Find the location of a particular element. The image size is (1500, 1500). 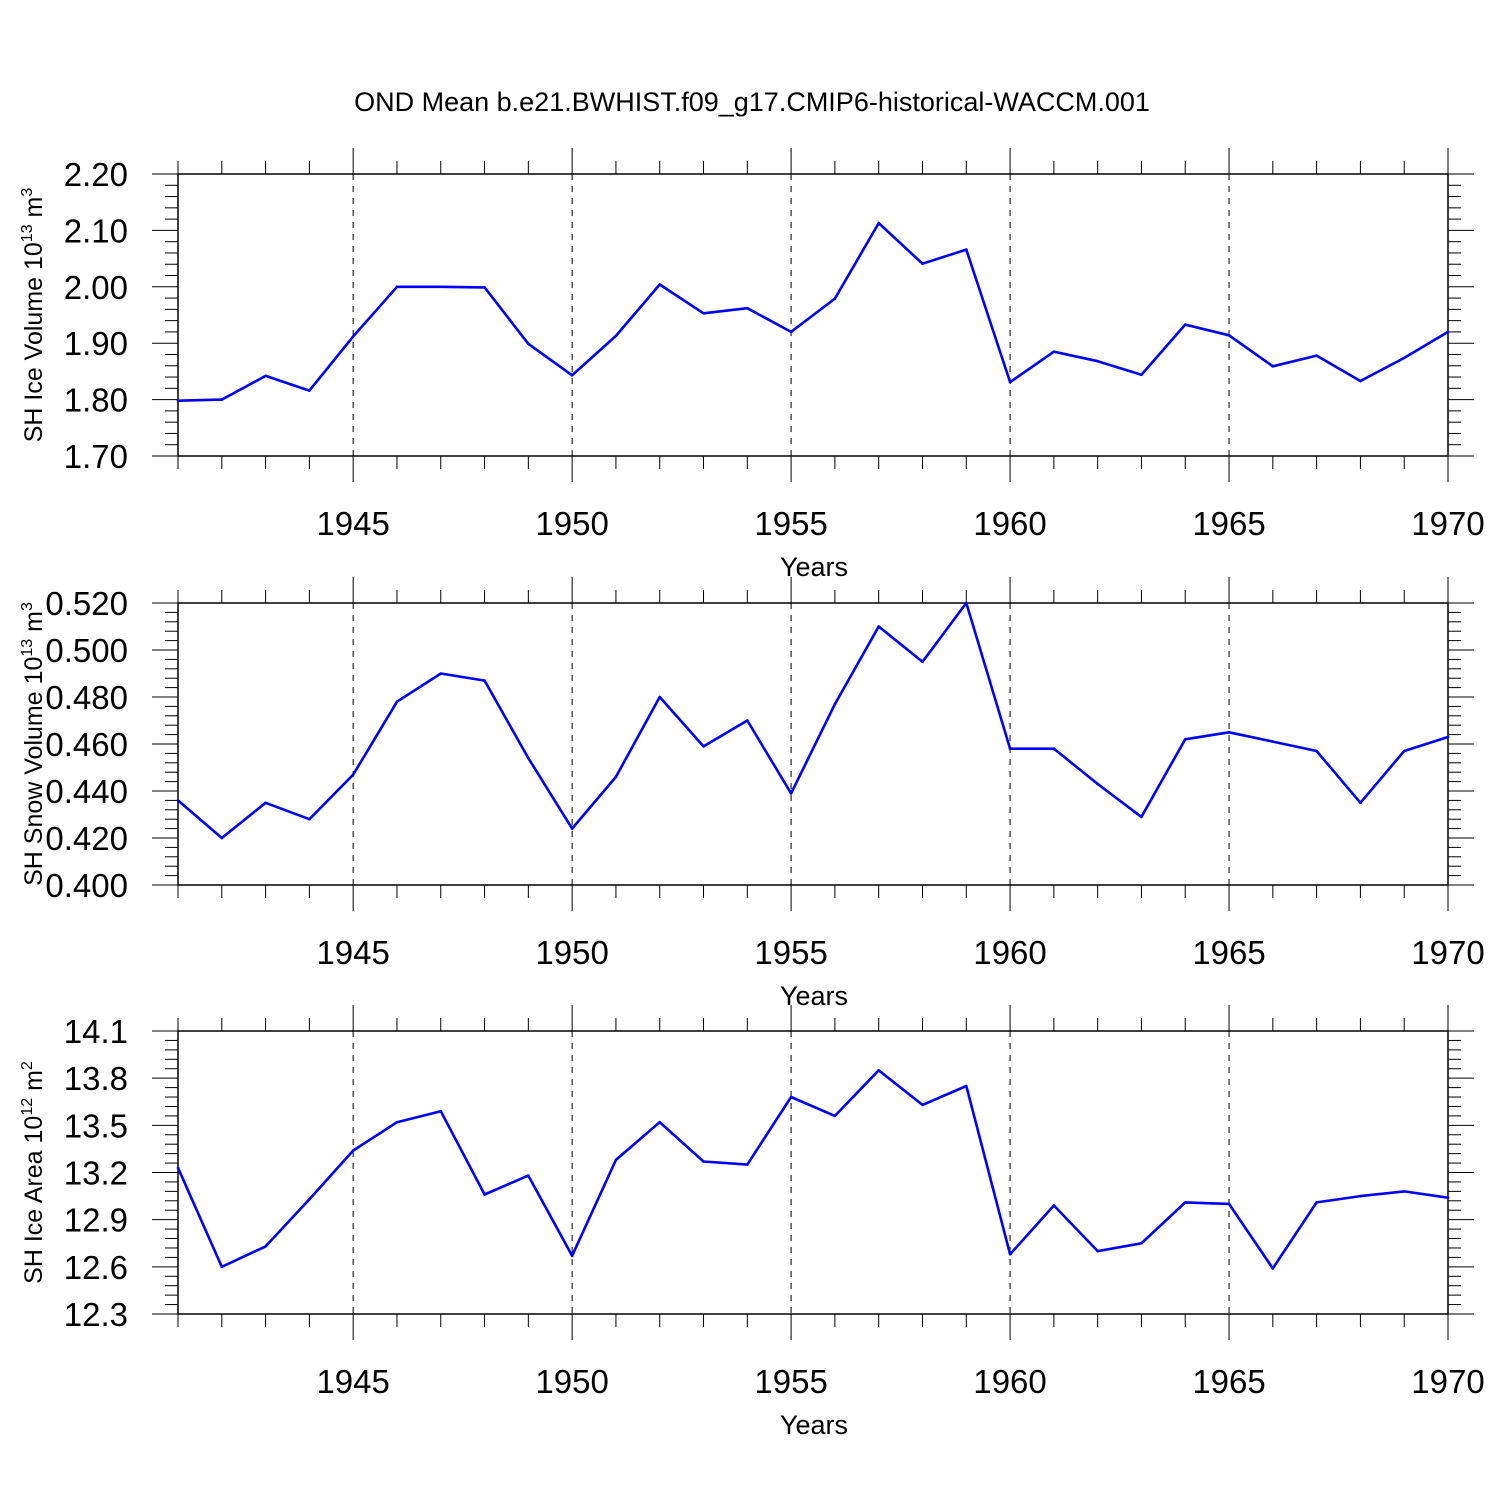

y-axis-label-exponent: 13 is located at coordinates (27, 233).